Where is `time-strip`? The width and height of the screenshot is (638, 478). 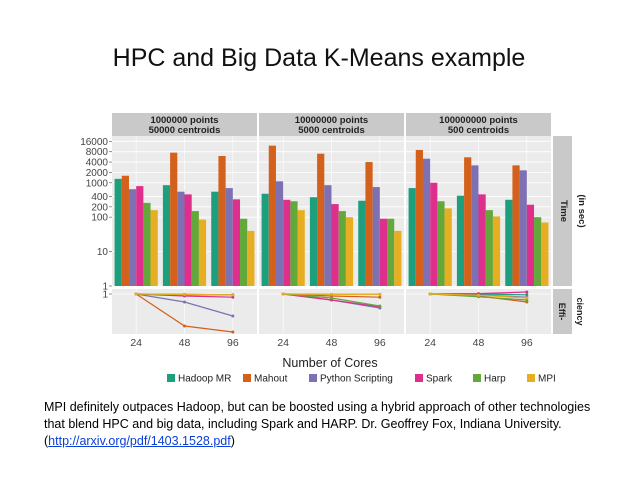 time-strip is located at coordinates (562, 211).